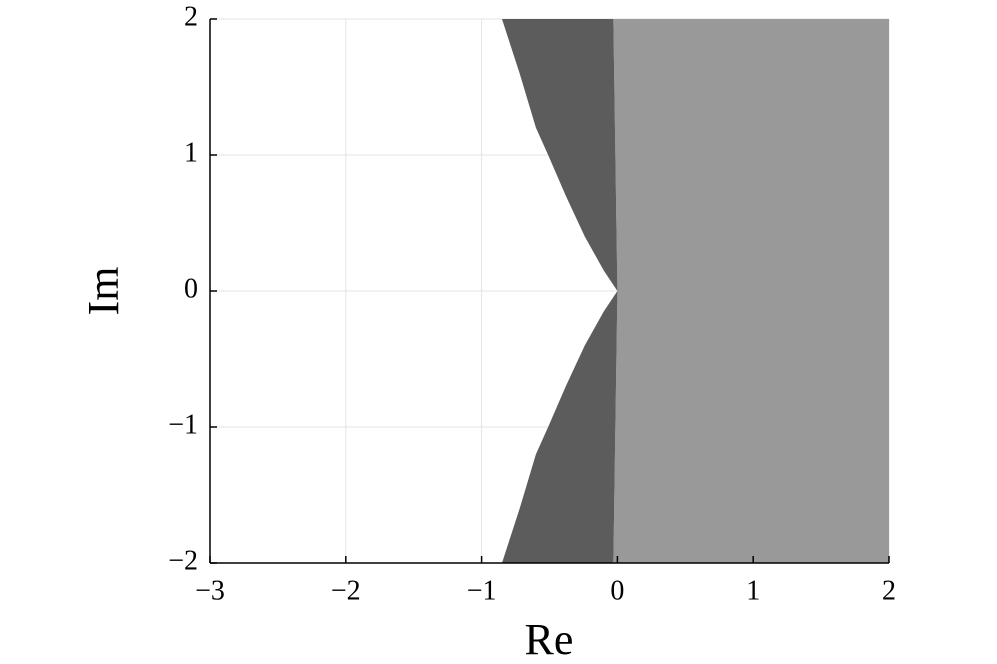 The height and width of the screenshot is (664, 997). I want to click on x-tick-label: 0, so click(617, 590).